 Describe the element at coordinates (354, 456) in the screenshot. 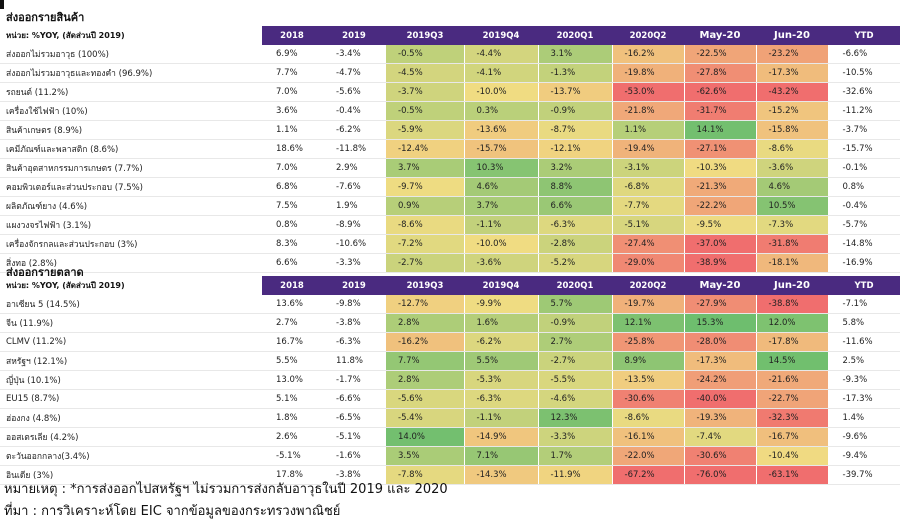

I see `table-cell: -1.6%` at that location.